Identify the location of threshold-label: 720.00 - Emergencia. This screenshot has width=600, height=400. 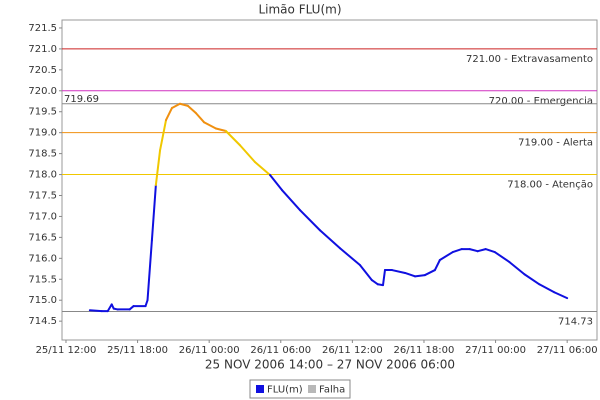
(541, 101).